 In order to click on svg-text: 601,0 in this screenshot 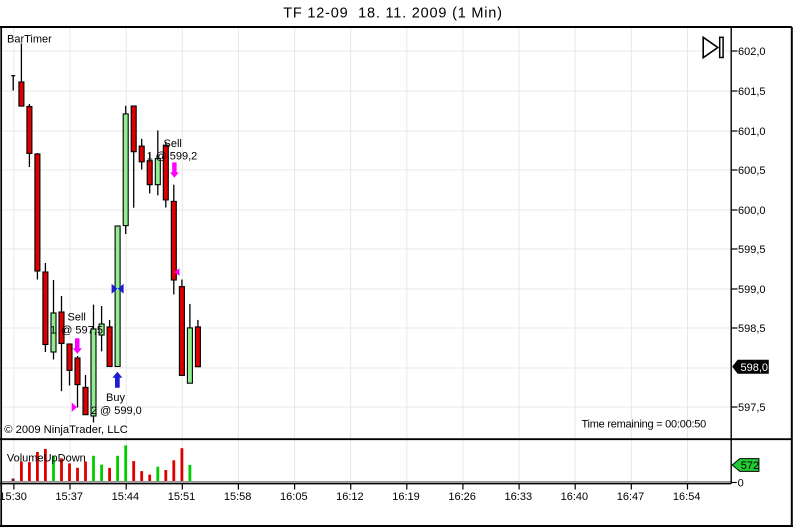, I will do `click(752, 132)`.